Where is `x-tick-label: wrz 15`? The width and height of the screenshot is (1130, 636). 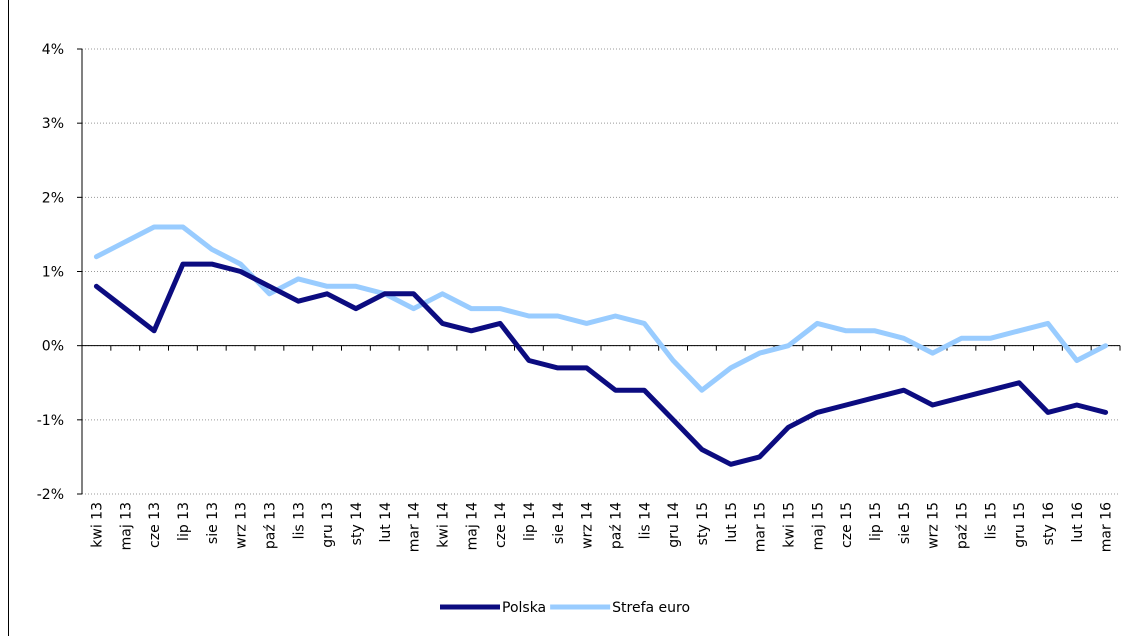 x-tick-label: wrz 15 is located at coordinates (934, 525).